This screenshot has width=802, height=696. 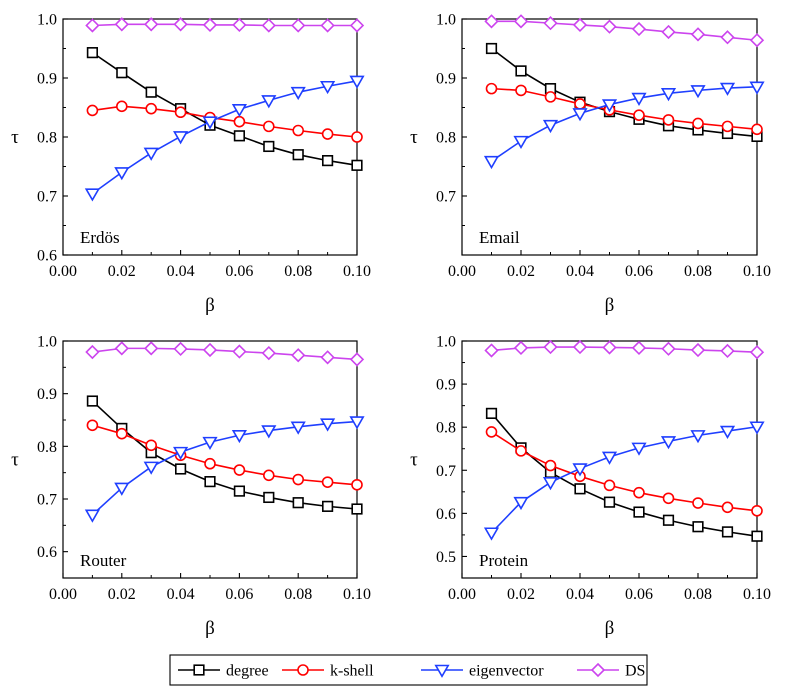 I want to click on y-tick-label: 0.6, so click(x=446, y=514).